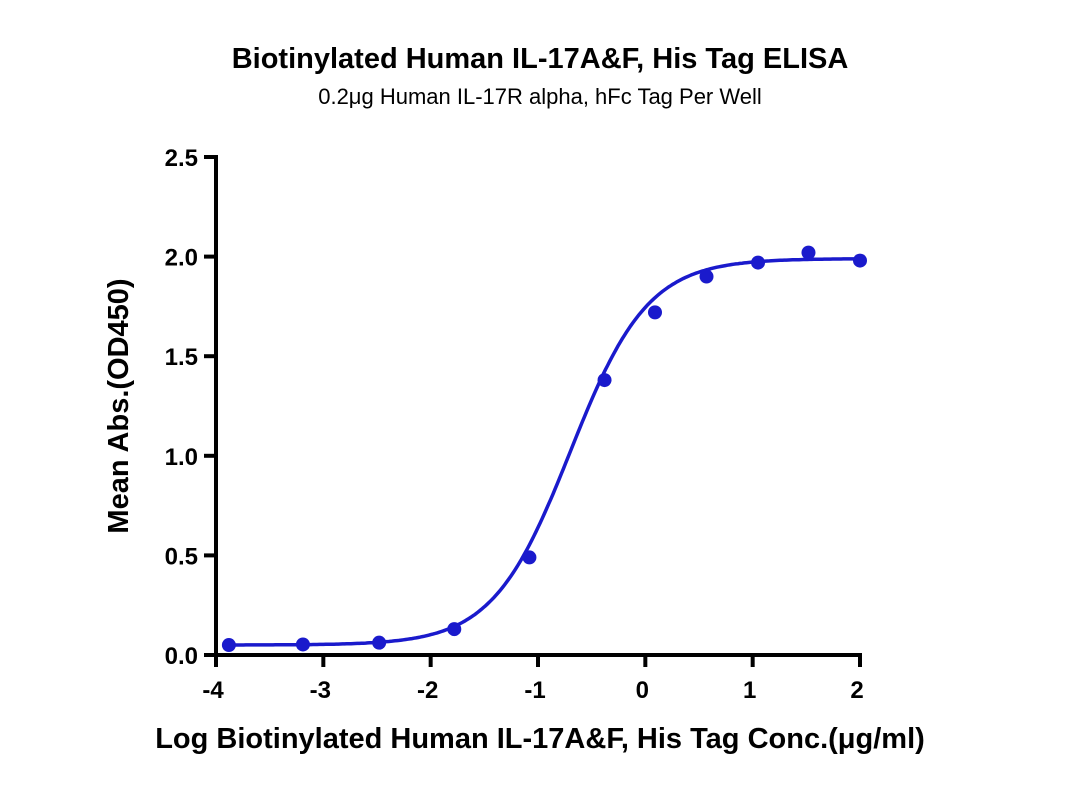  I want to click on y-axis-label: Mean Abs.(OD450), so click(119, 405).